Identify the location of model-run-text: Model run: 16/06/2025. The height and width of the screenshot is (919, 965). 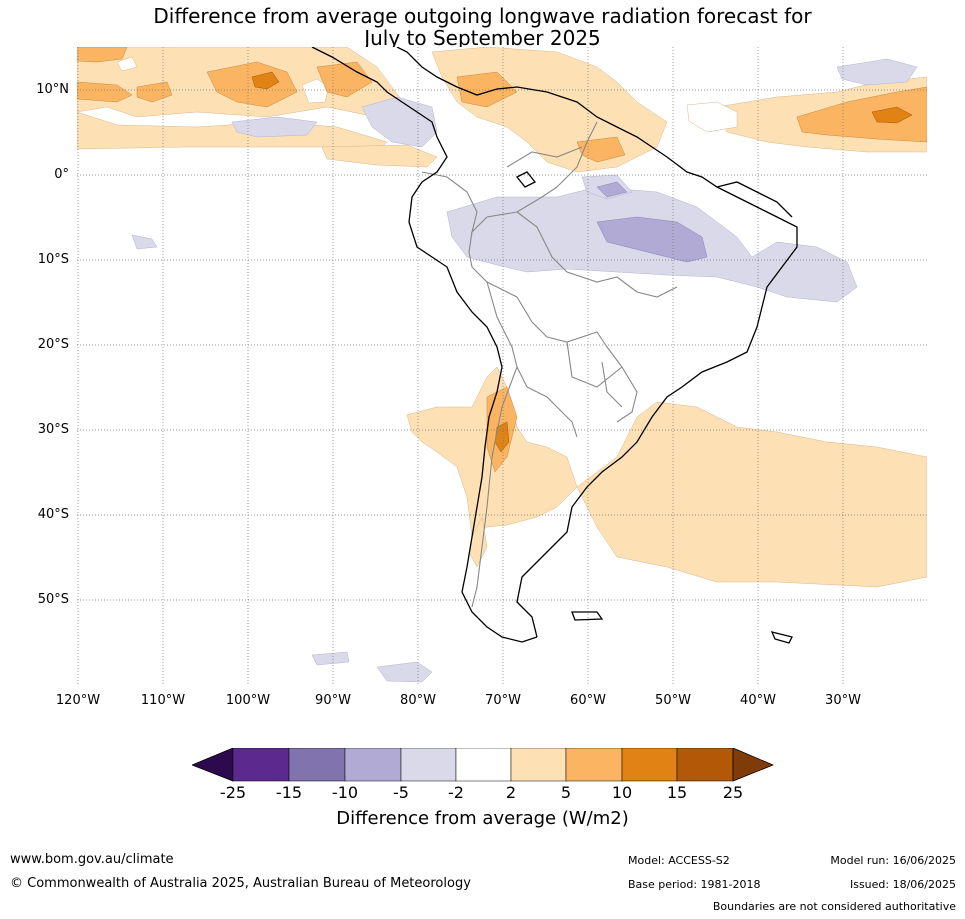
(893, 860).